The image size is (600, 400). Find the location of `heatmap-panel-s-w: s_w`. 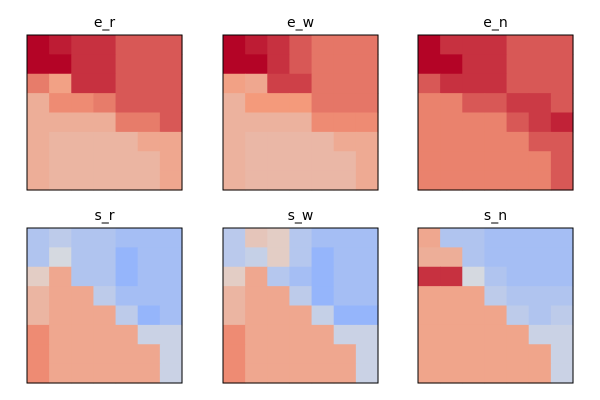

heatmap-panel-s-w: s_w is located at coordinates (300, 296).